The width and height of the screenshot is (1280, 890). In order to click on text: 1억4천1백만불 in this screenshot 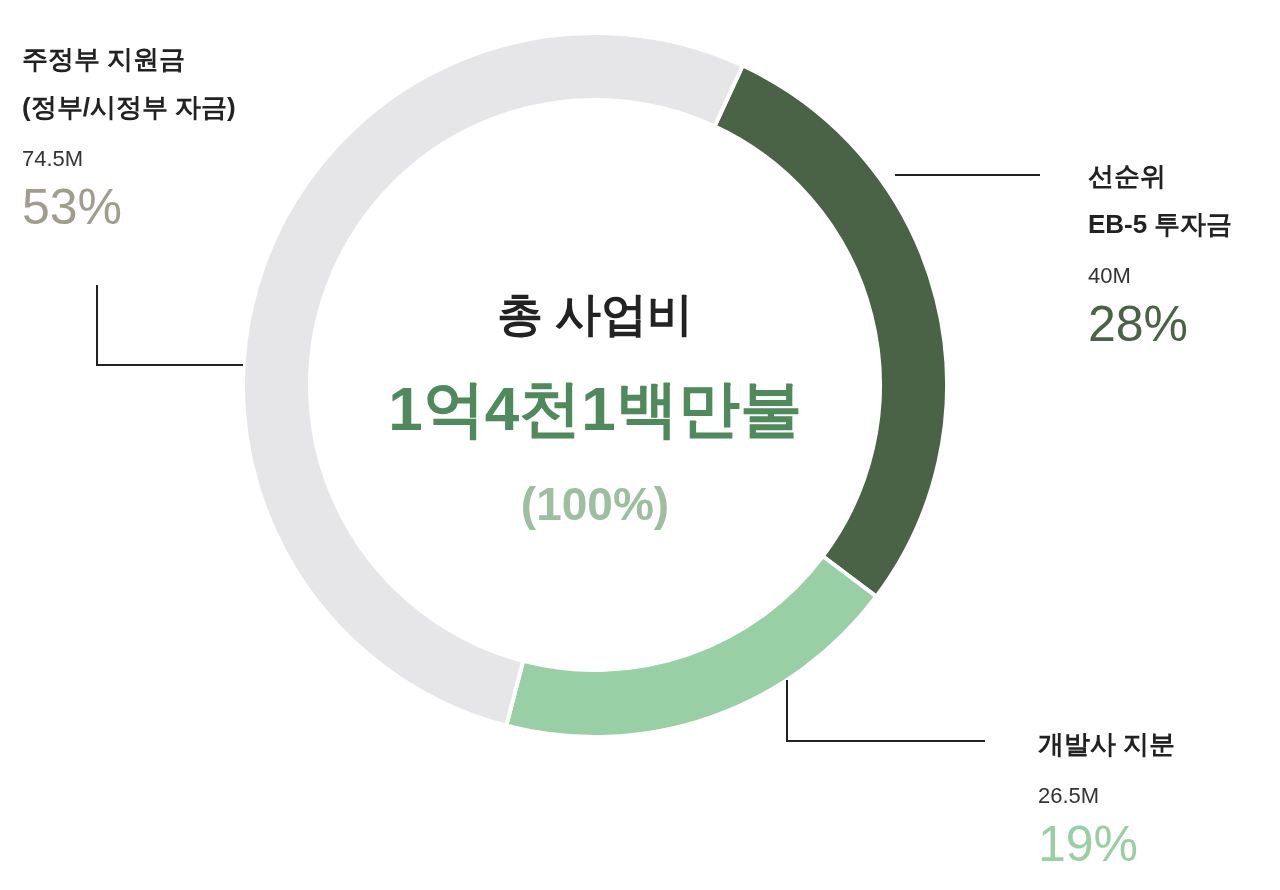, I will do `click(595, 408)`.